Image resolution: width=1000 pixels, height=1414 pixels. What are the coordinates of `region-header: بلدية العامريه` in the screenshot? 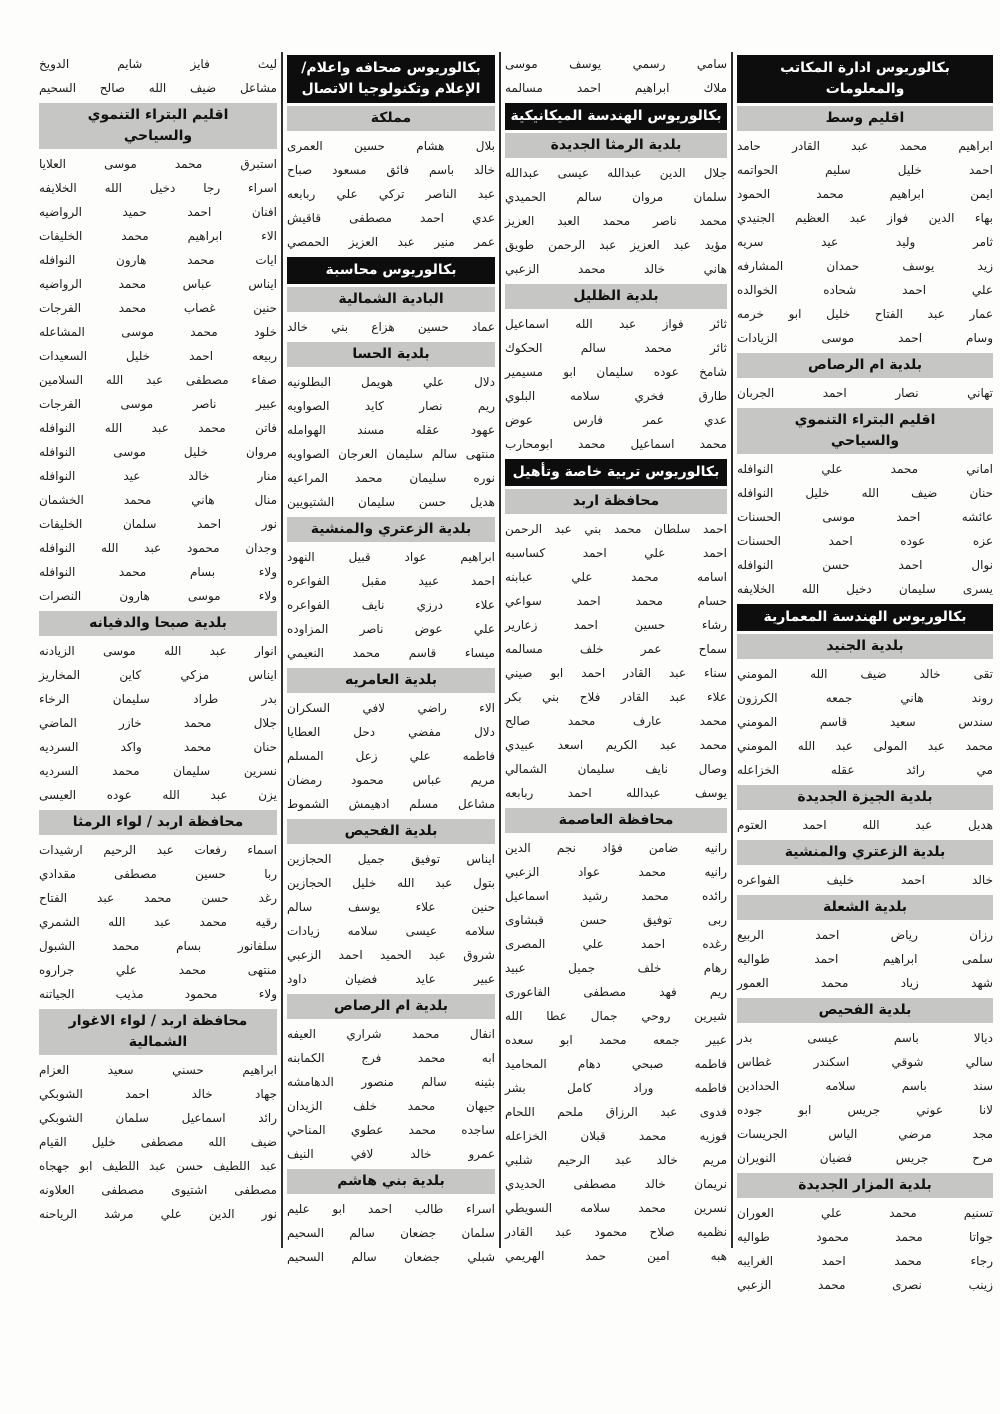 It's located at (391, 680).